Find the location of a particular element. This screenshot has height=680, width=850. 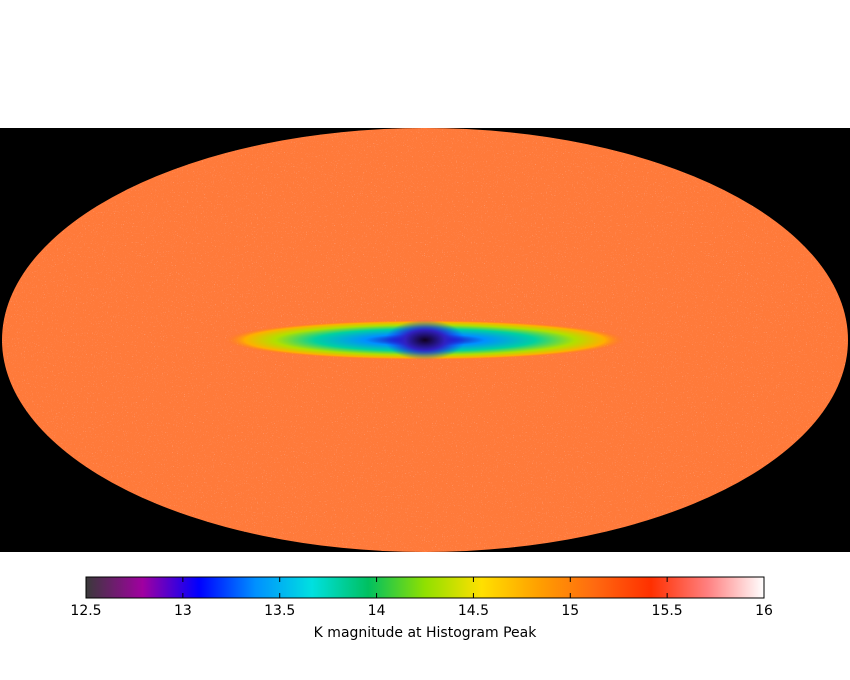

x-tick-label: 16 is located at coordinates (764, 611).